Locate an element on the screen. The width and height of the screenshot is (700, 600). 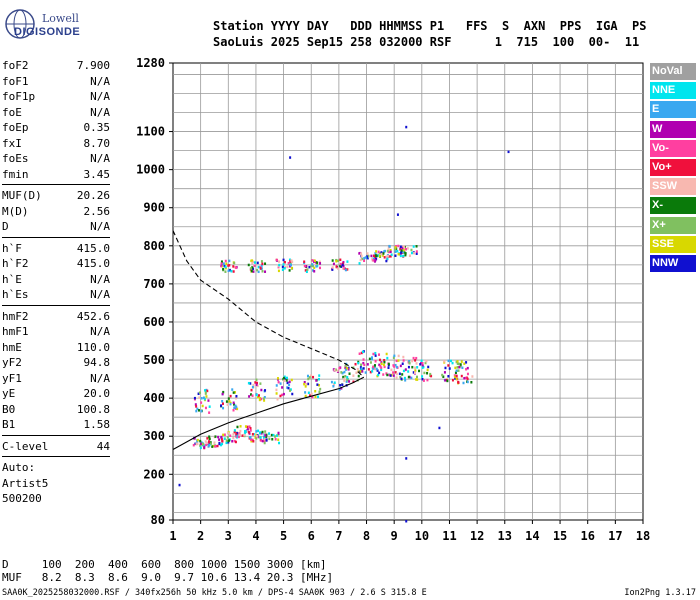
param-key: h`Es is located at coordinates (15, 294).